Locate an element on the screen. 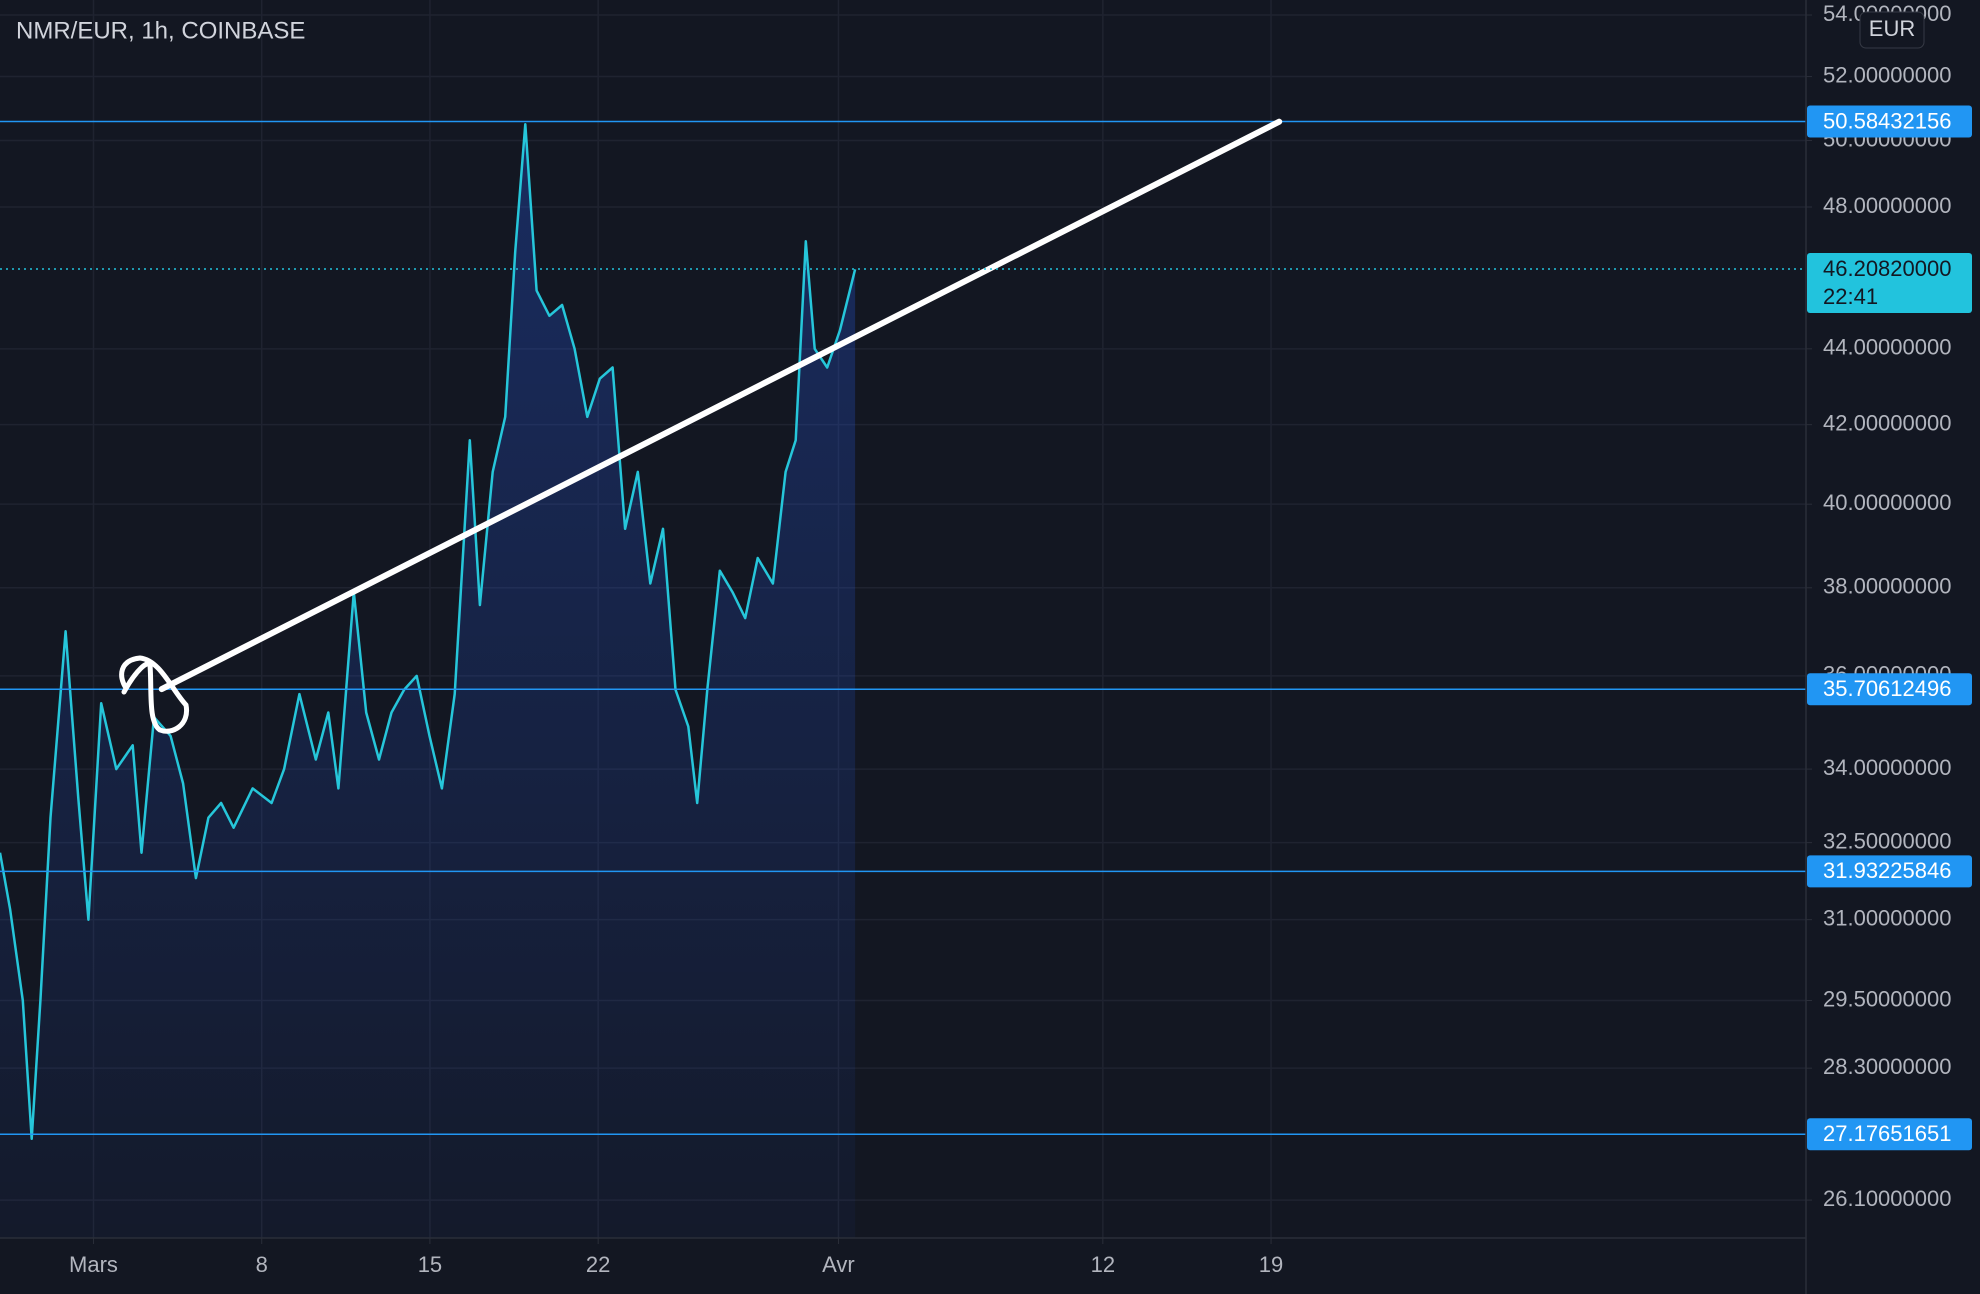  hand-drawn-mark is located at coordinates (154, 694).